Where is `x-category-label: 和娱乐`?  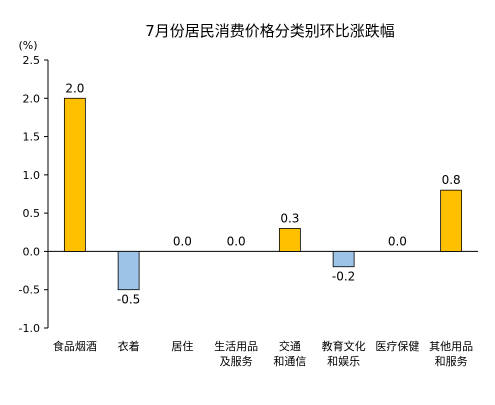 x-category-label: 和娱乐 is located at coordinates (343, 361).